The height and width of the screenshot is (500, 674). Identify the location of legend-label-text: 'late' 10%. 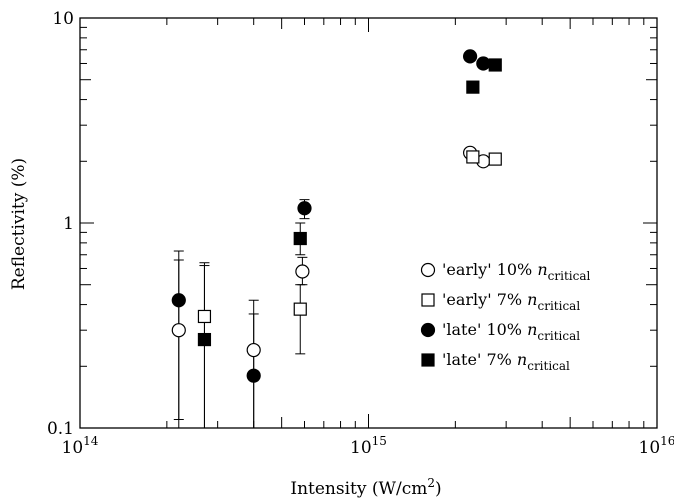
(484, 329).